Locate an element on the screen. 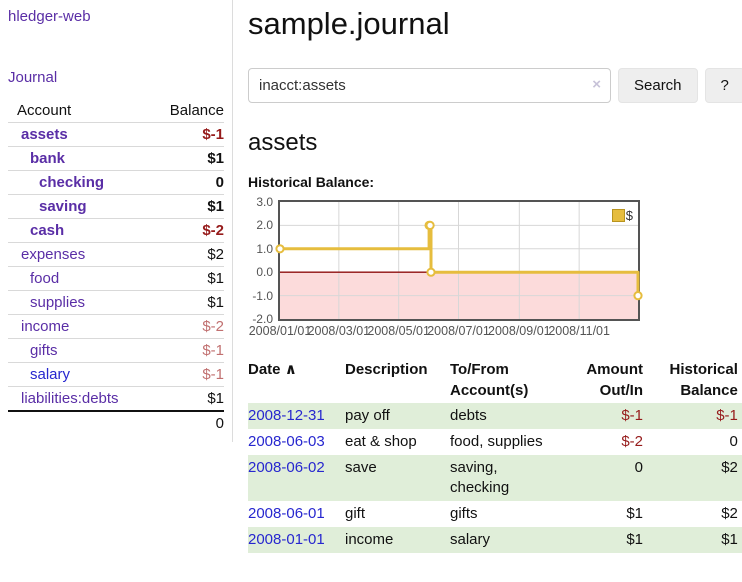 This screenshot has height=582, width=742. account-row: food $1 is located at coordinates (116, 278).